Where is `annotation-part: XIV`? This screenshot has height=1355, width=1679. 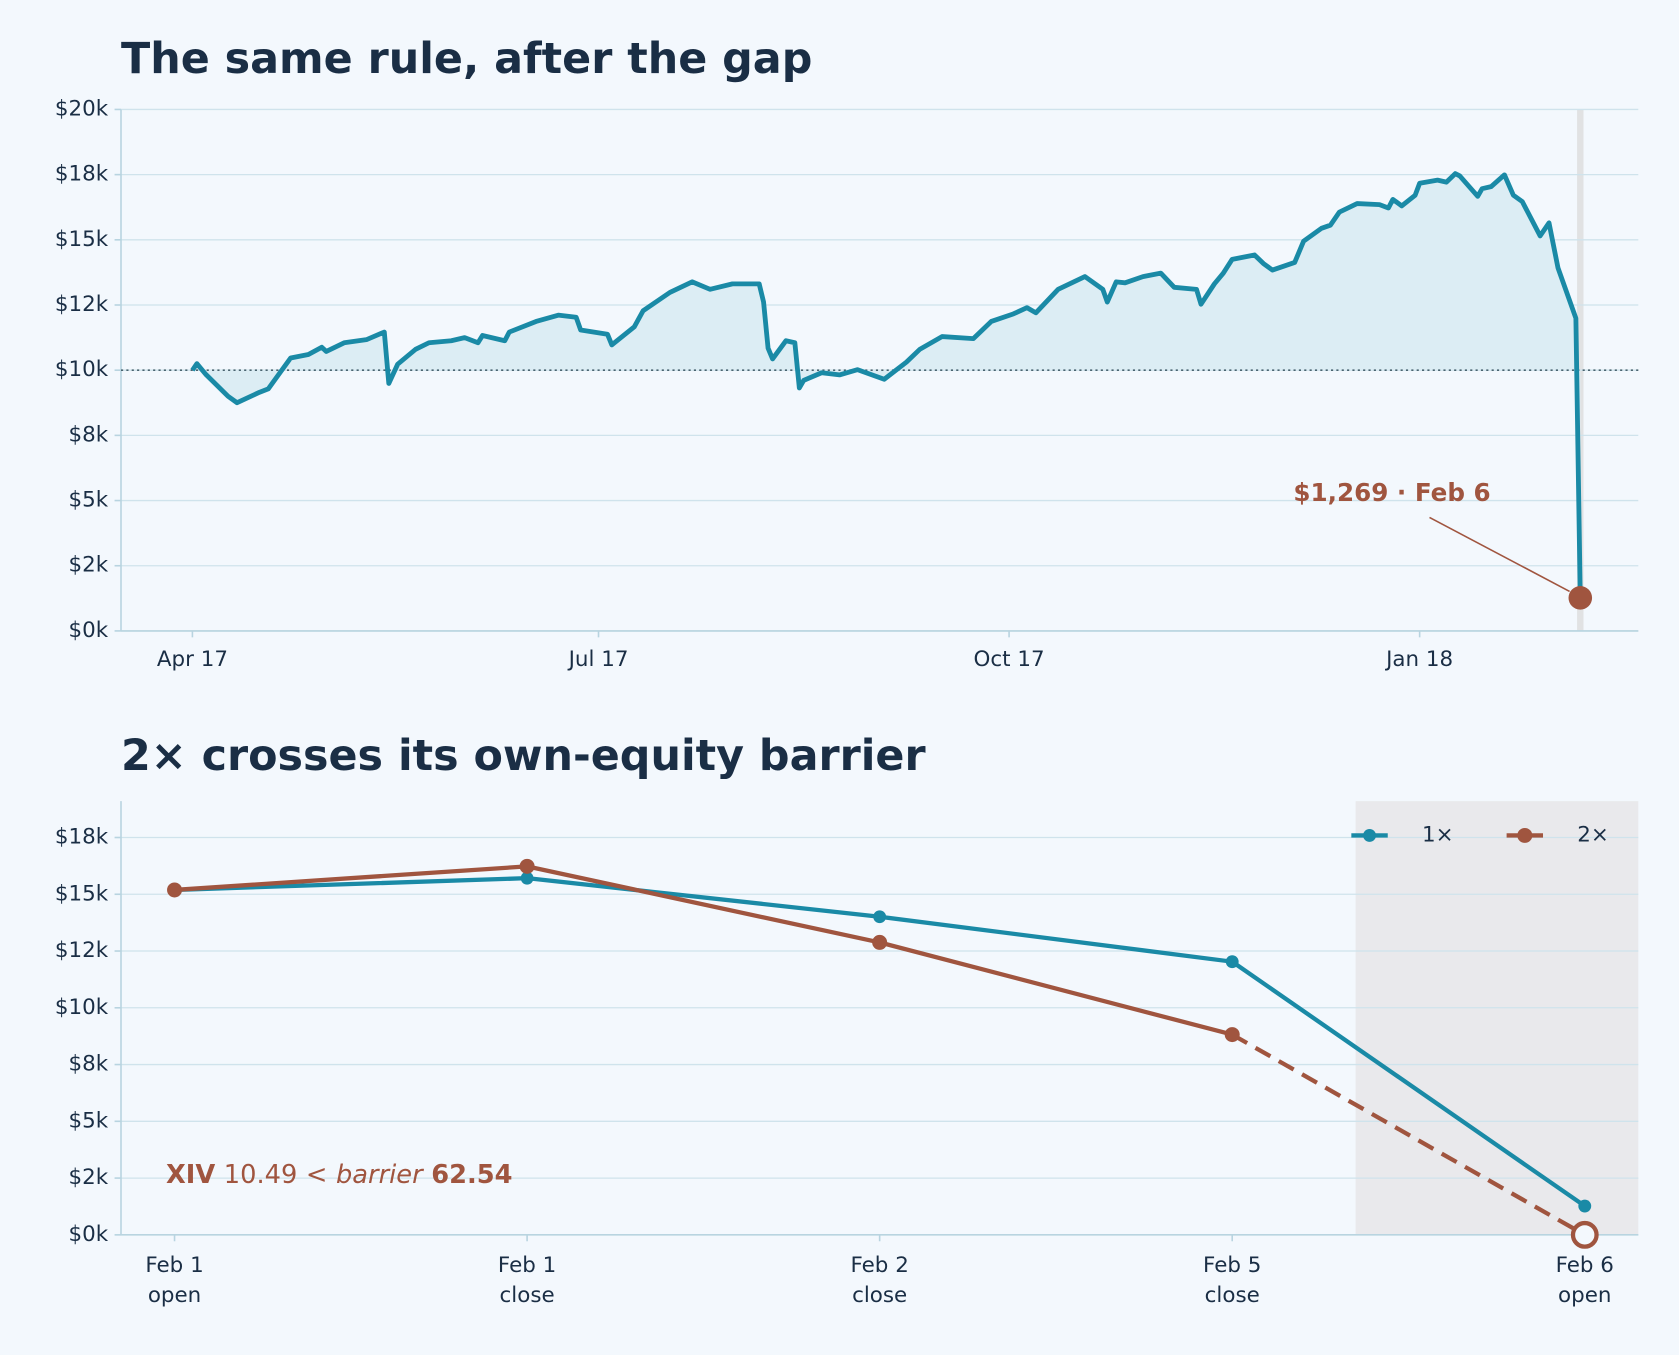
annotation-part: XIV is located at coordinates (190, 1174).